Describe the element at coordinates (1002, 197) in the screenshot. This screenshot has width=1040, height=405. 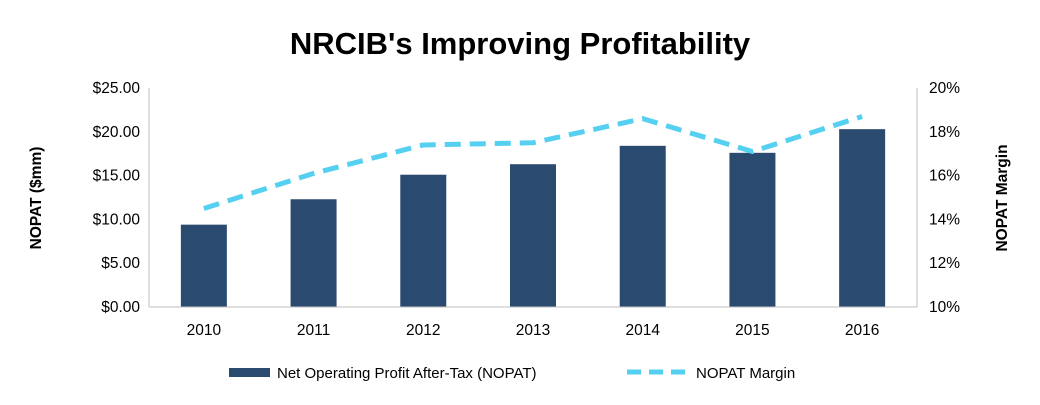
I see `y2-axis-title: NOPAT Margin` at that location.